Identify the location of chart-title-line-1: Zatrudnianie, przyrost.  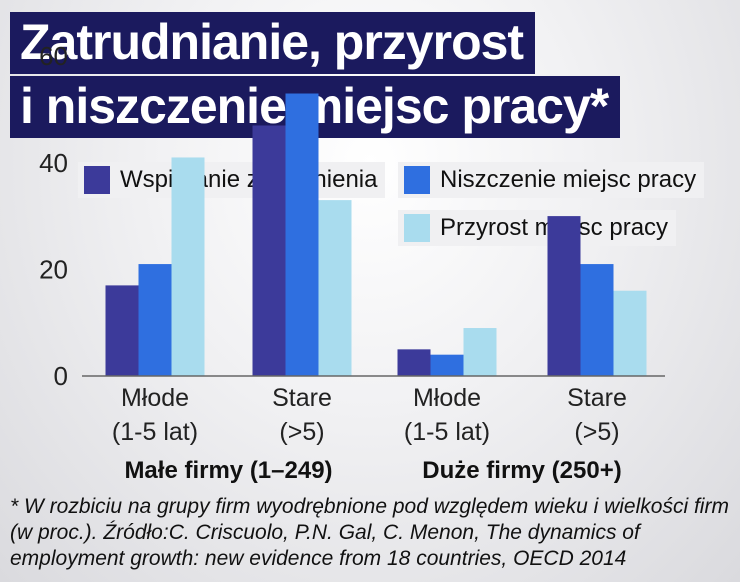
(273, 43).